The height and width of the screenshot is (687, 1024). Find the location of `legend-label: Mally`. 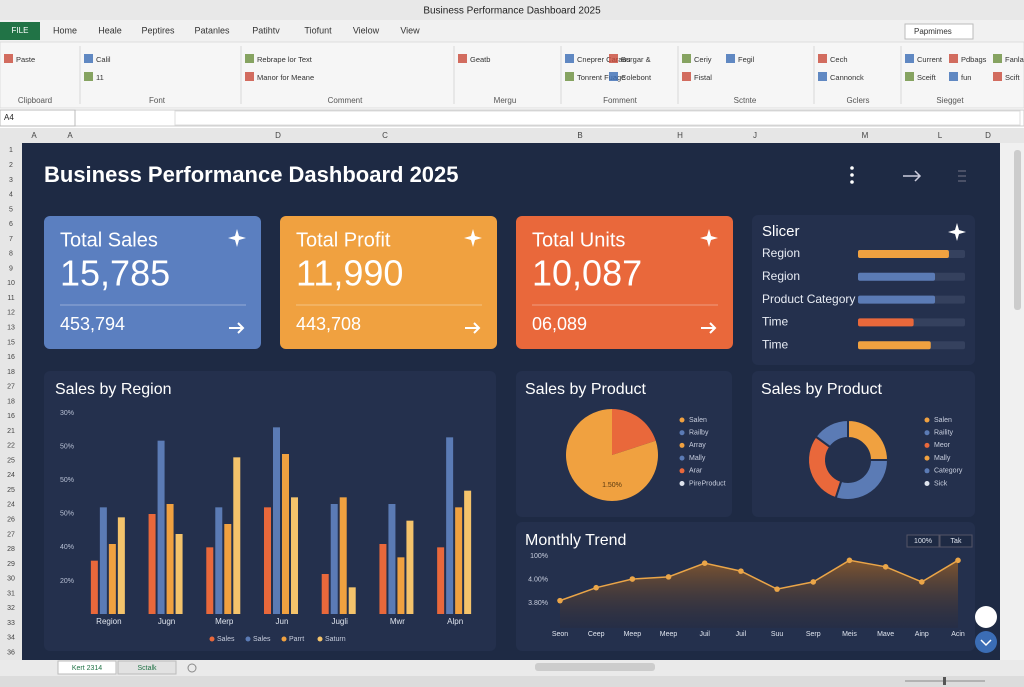

legend-label: Mally is located at coordinates (697, 458).